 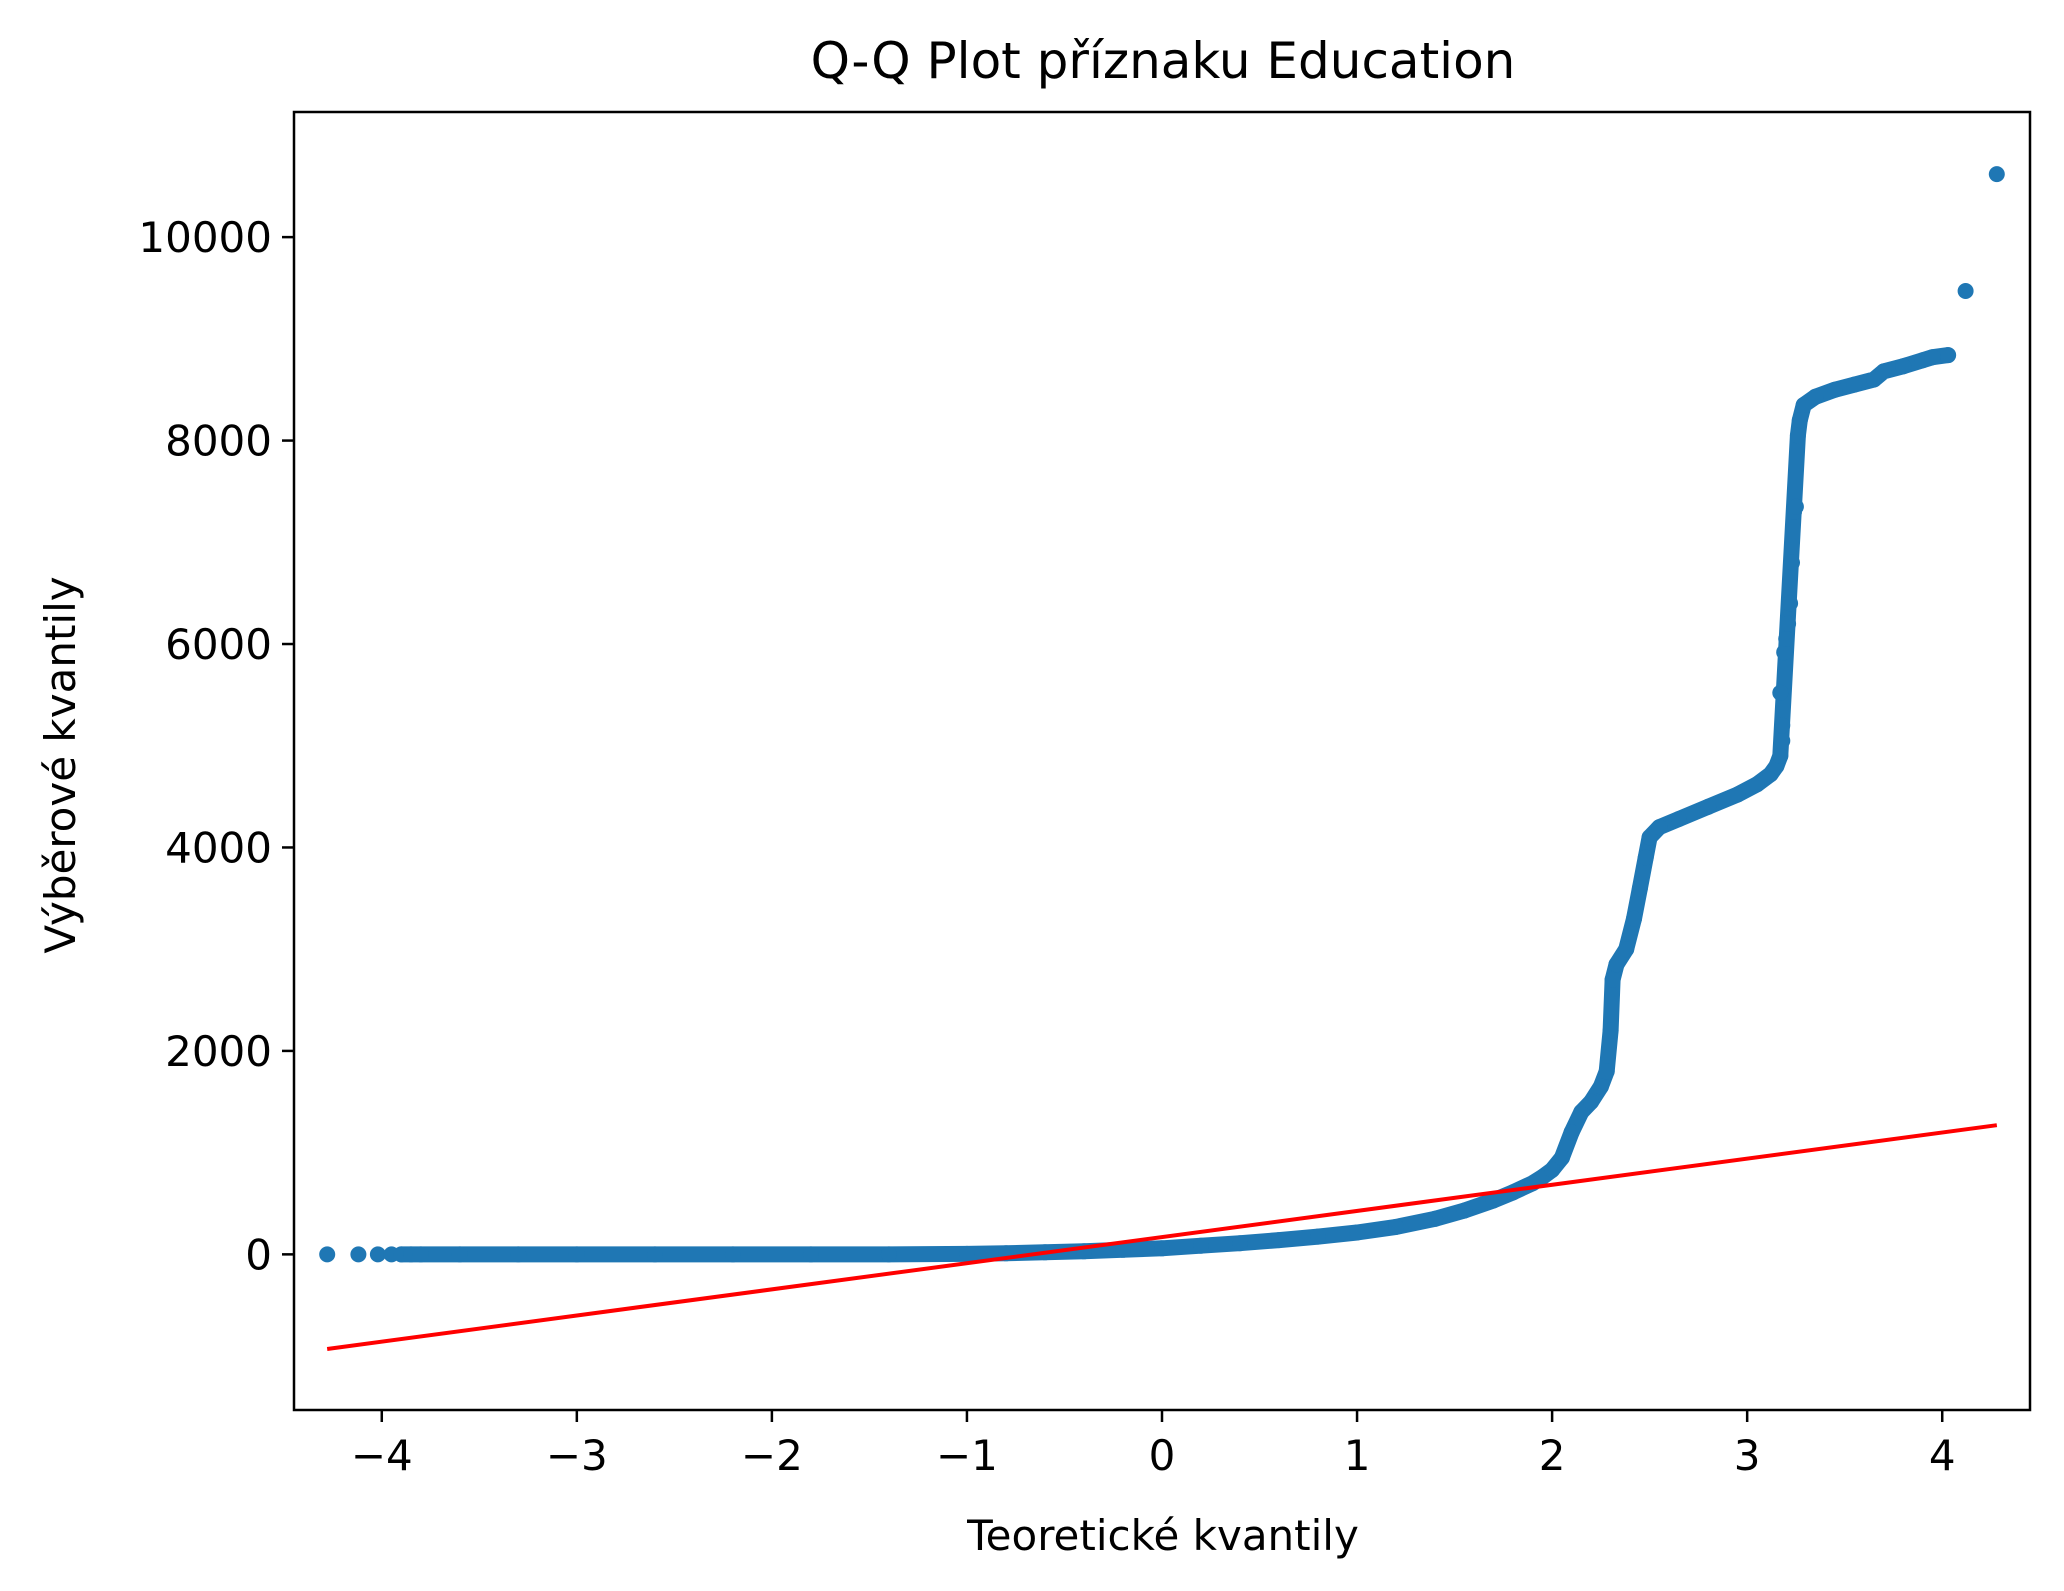 What do you see at coordinates (258, 1254) in the screenshot?
I see `y-tick-label: 0` at bounding box center [258, 1254].